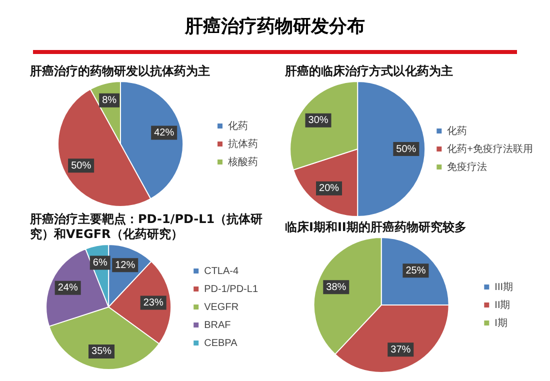  Describe the element at coordinates (400, 350) in the screenshot. I see `data-label: 37%` at that location.